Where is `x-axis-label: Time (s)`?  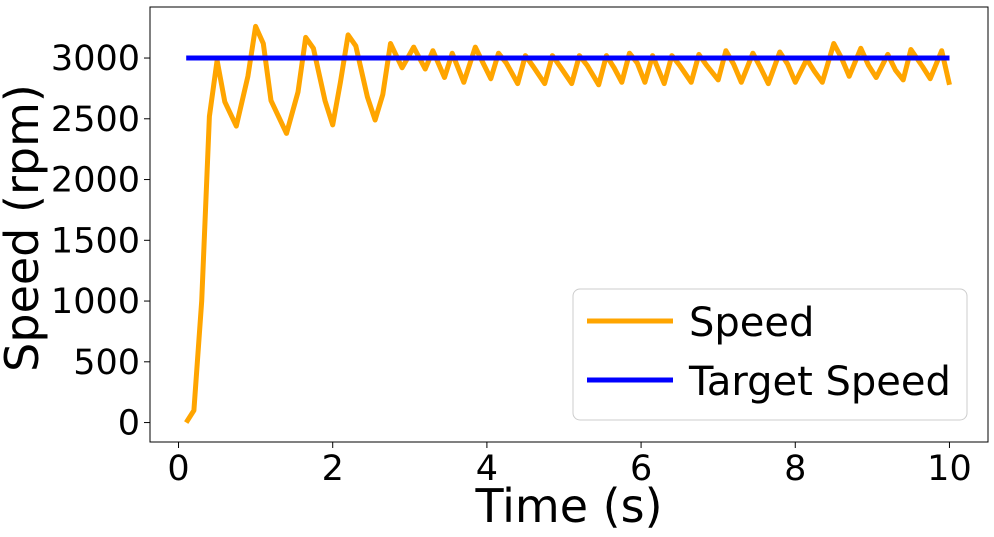
x-axis-label: Time (s) is located at coordinates (568, 506).